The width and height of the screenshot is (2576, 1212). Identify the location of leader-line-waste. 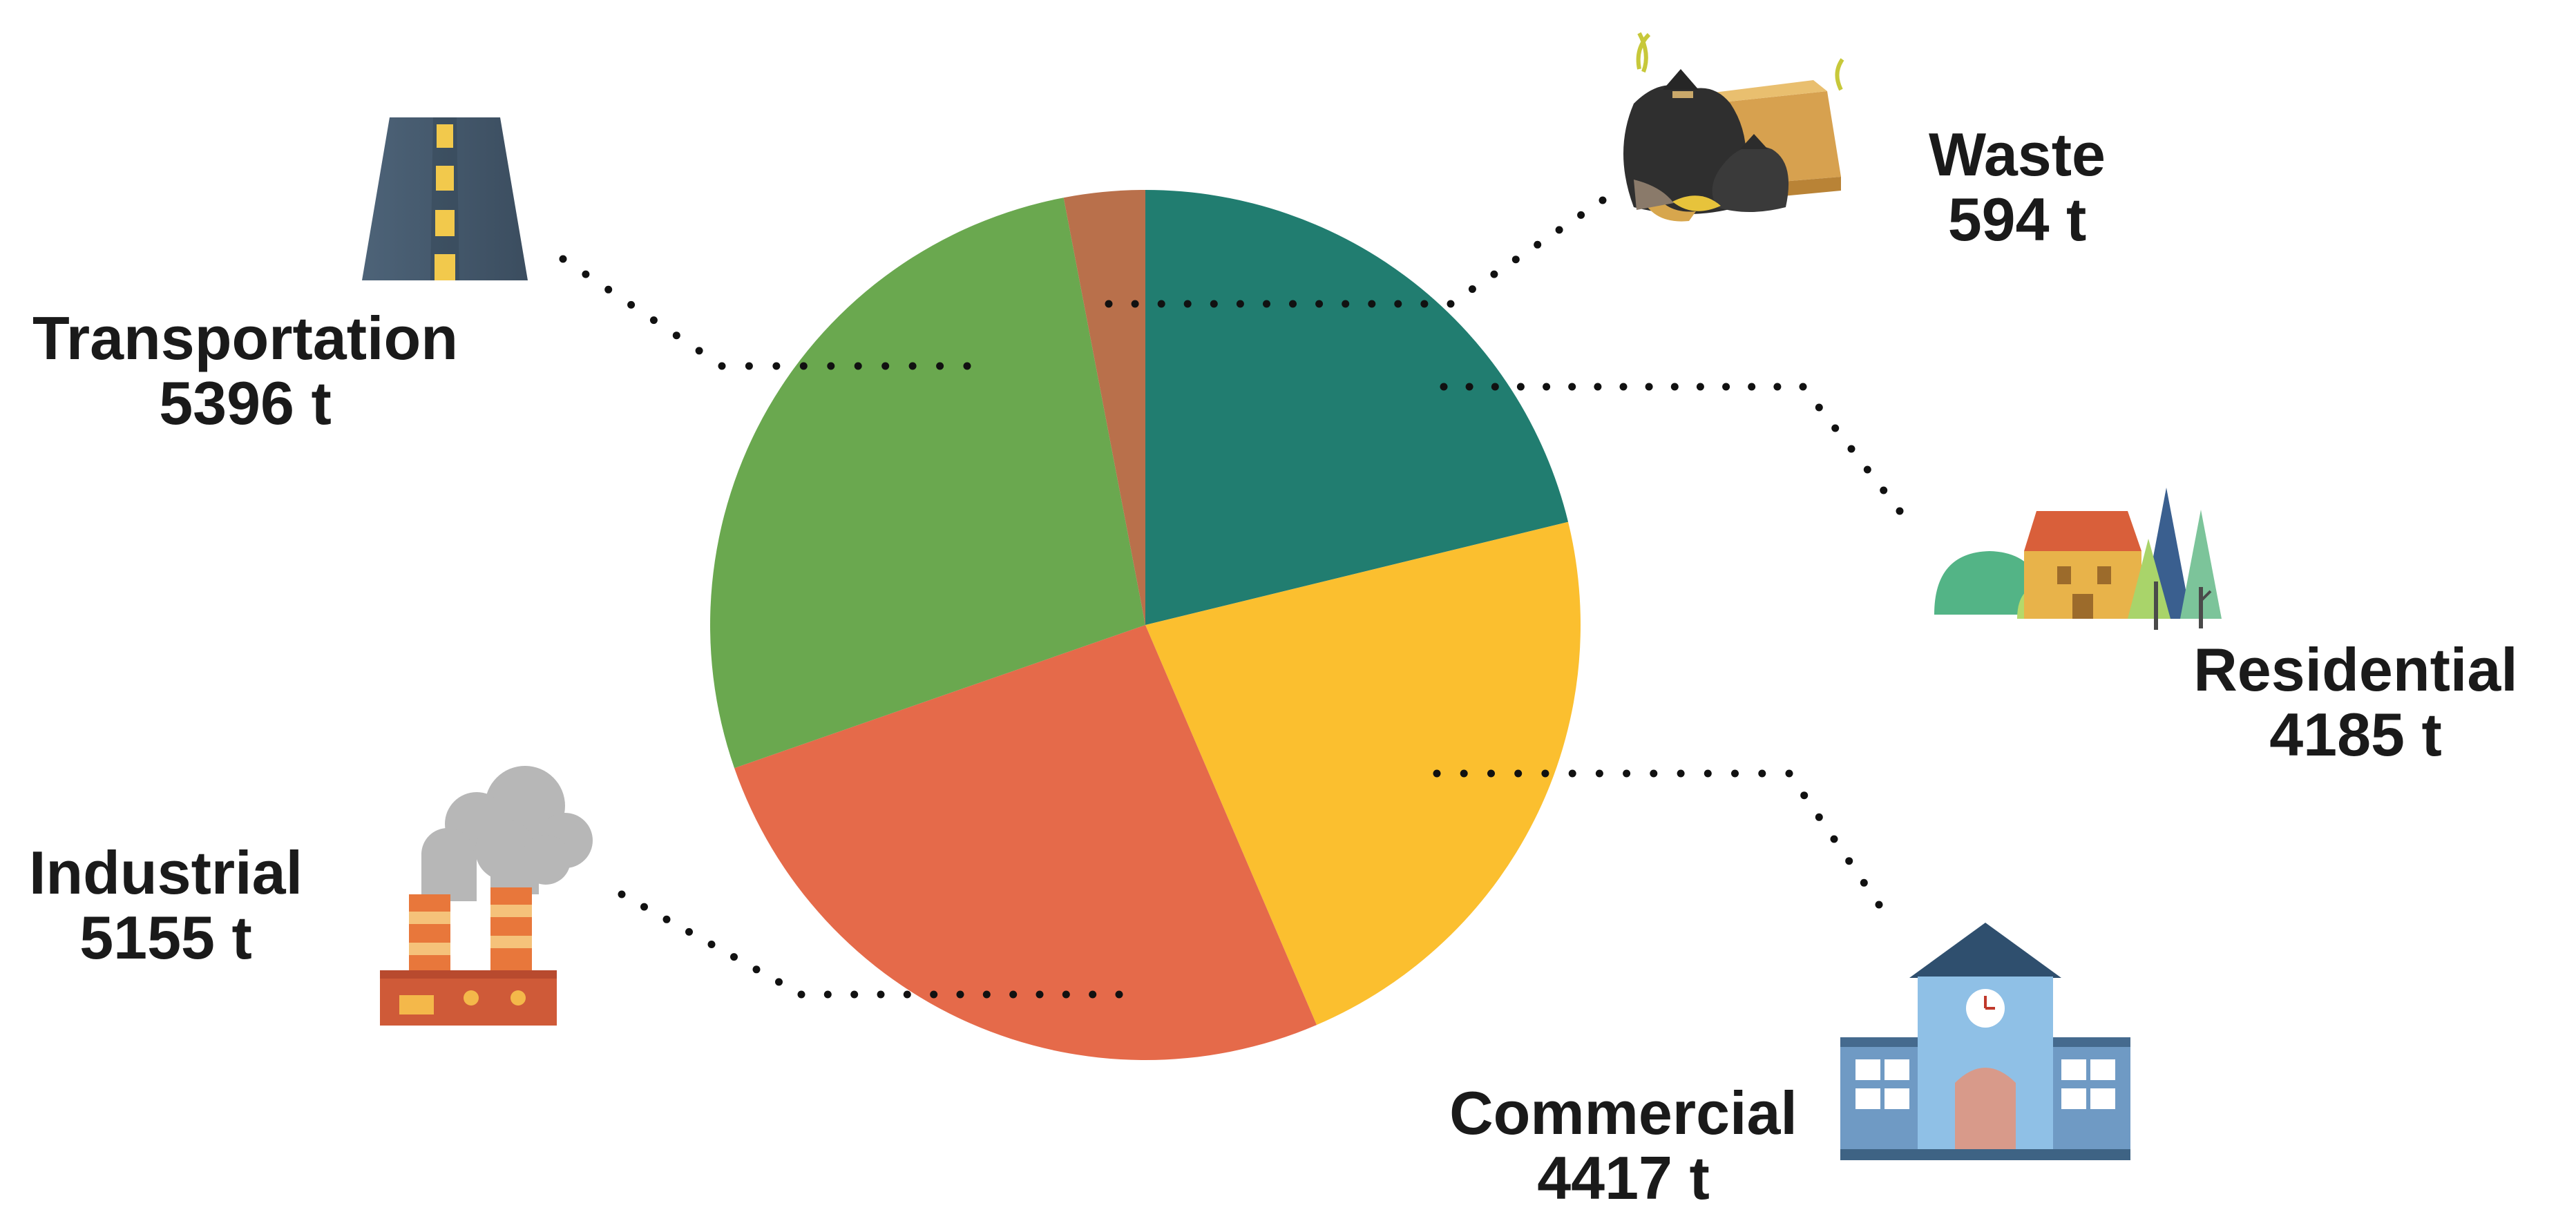
(1356, 252).